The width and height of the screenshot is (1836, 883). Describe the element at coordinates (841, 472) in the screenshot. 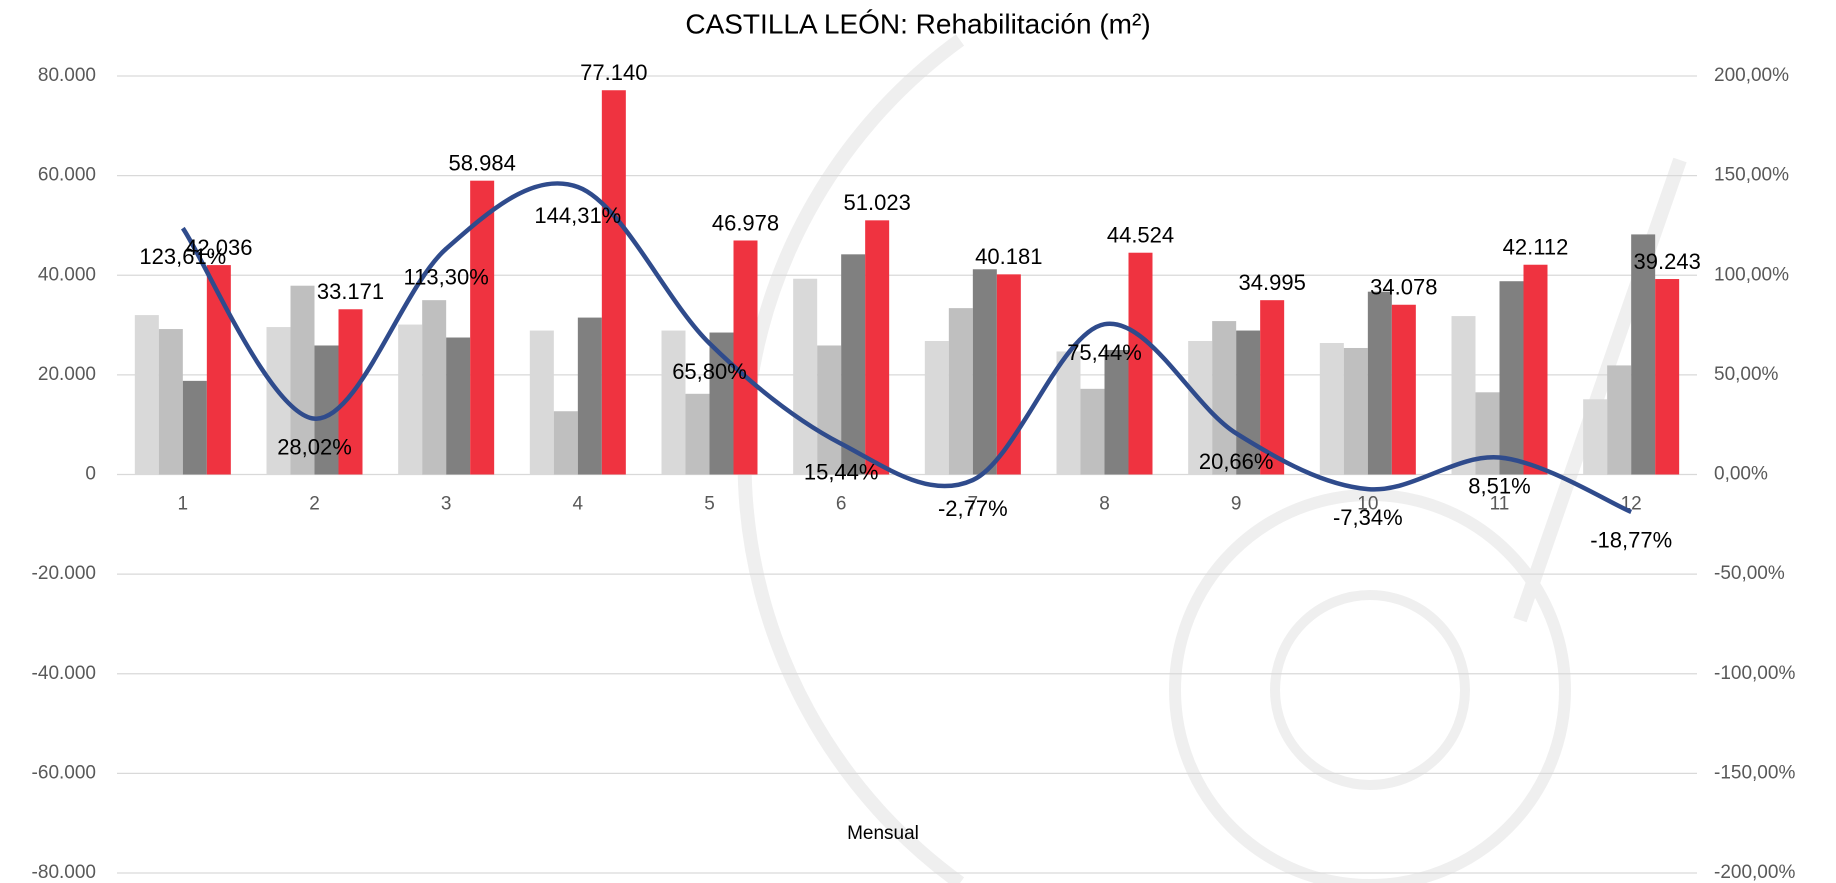

I see `data-label: 15,44%` at that location.